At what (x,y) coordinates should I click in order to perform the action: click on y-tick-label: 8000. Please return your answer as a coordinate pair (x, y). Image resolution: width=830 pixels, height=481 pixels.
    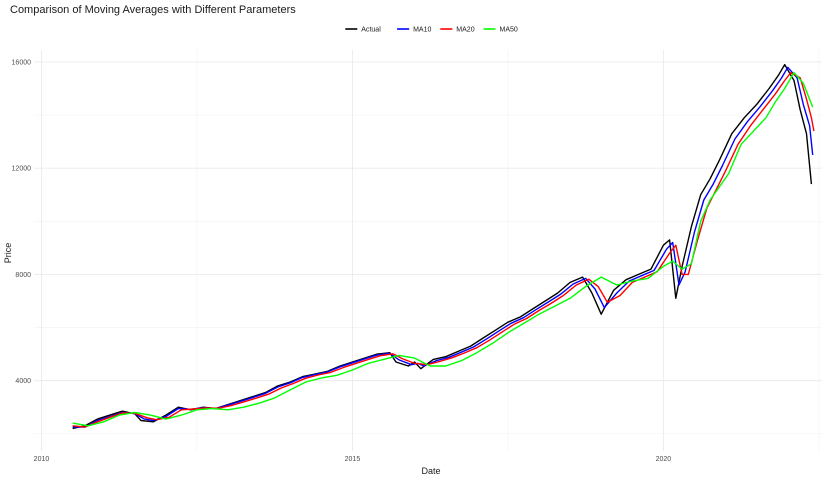
    Looking at the image, I should click on (23, 275).